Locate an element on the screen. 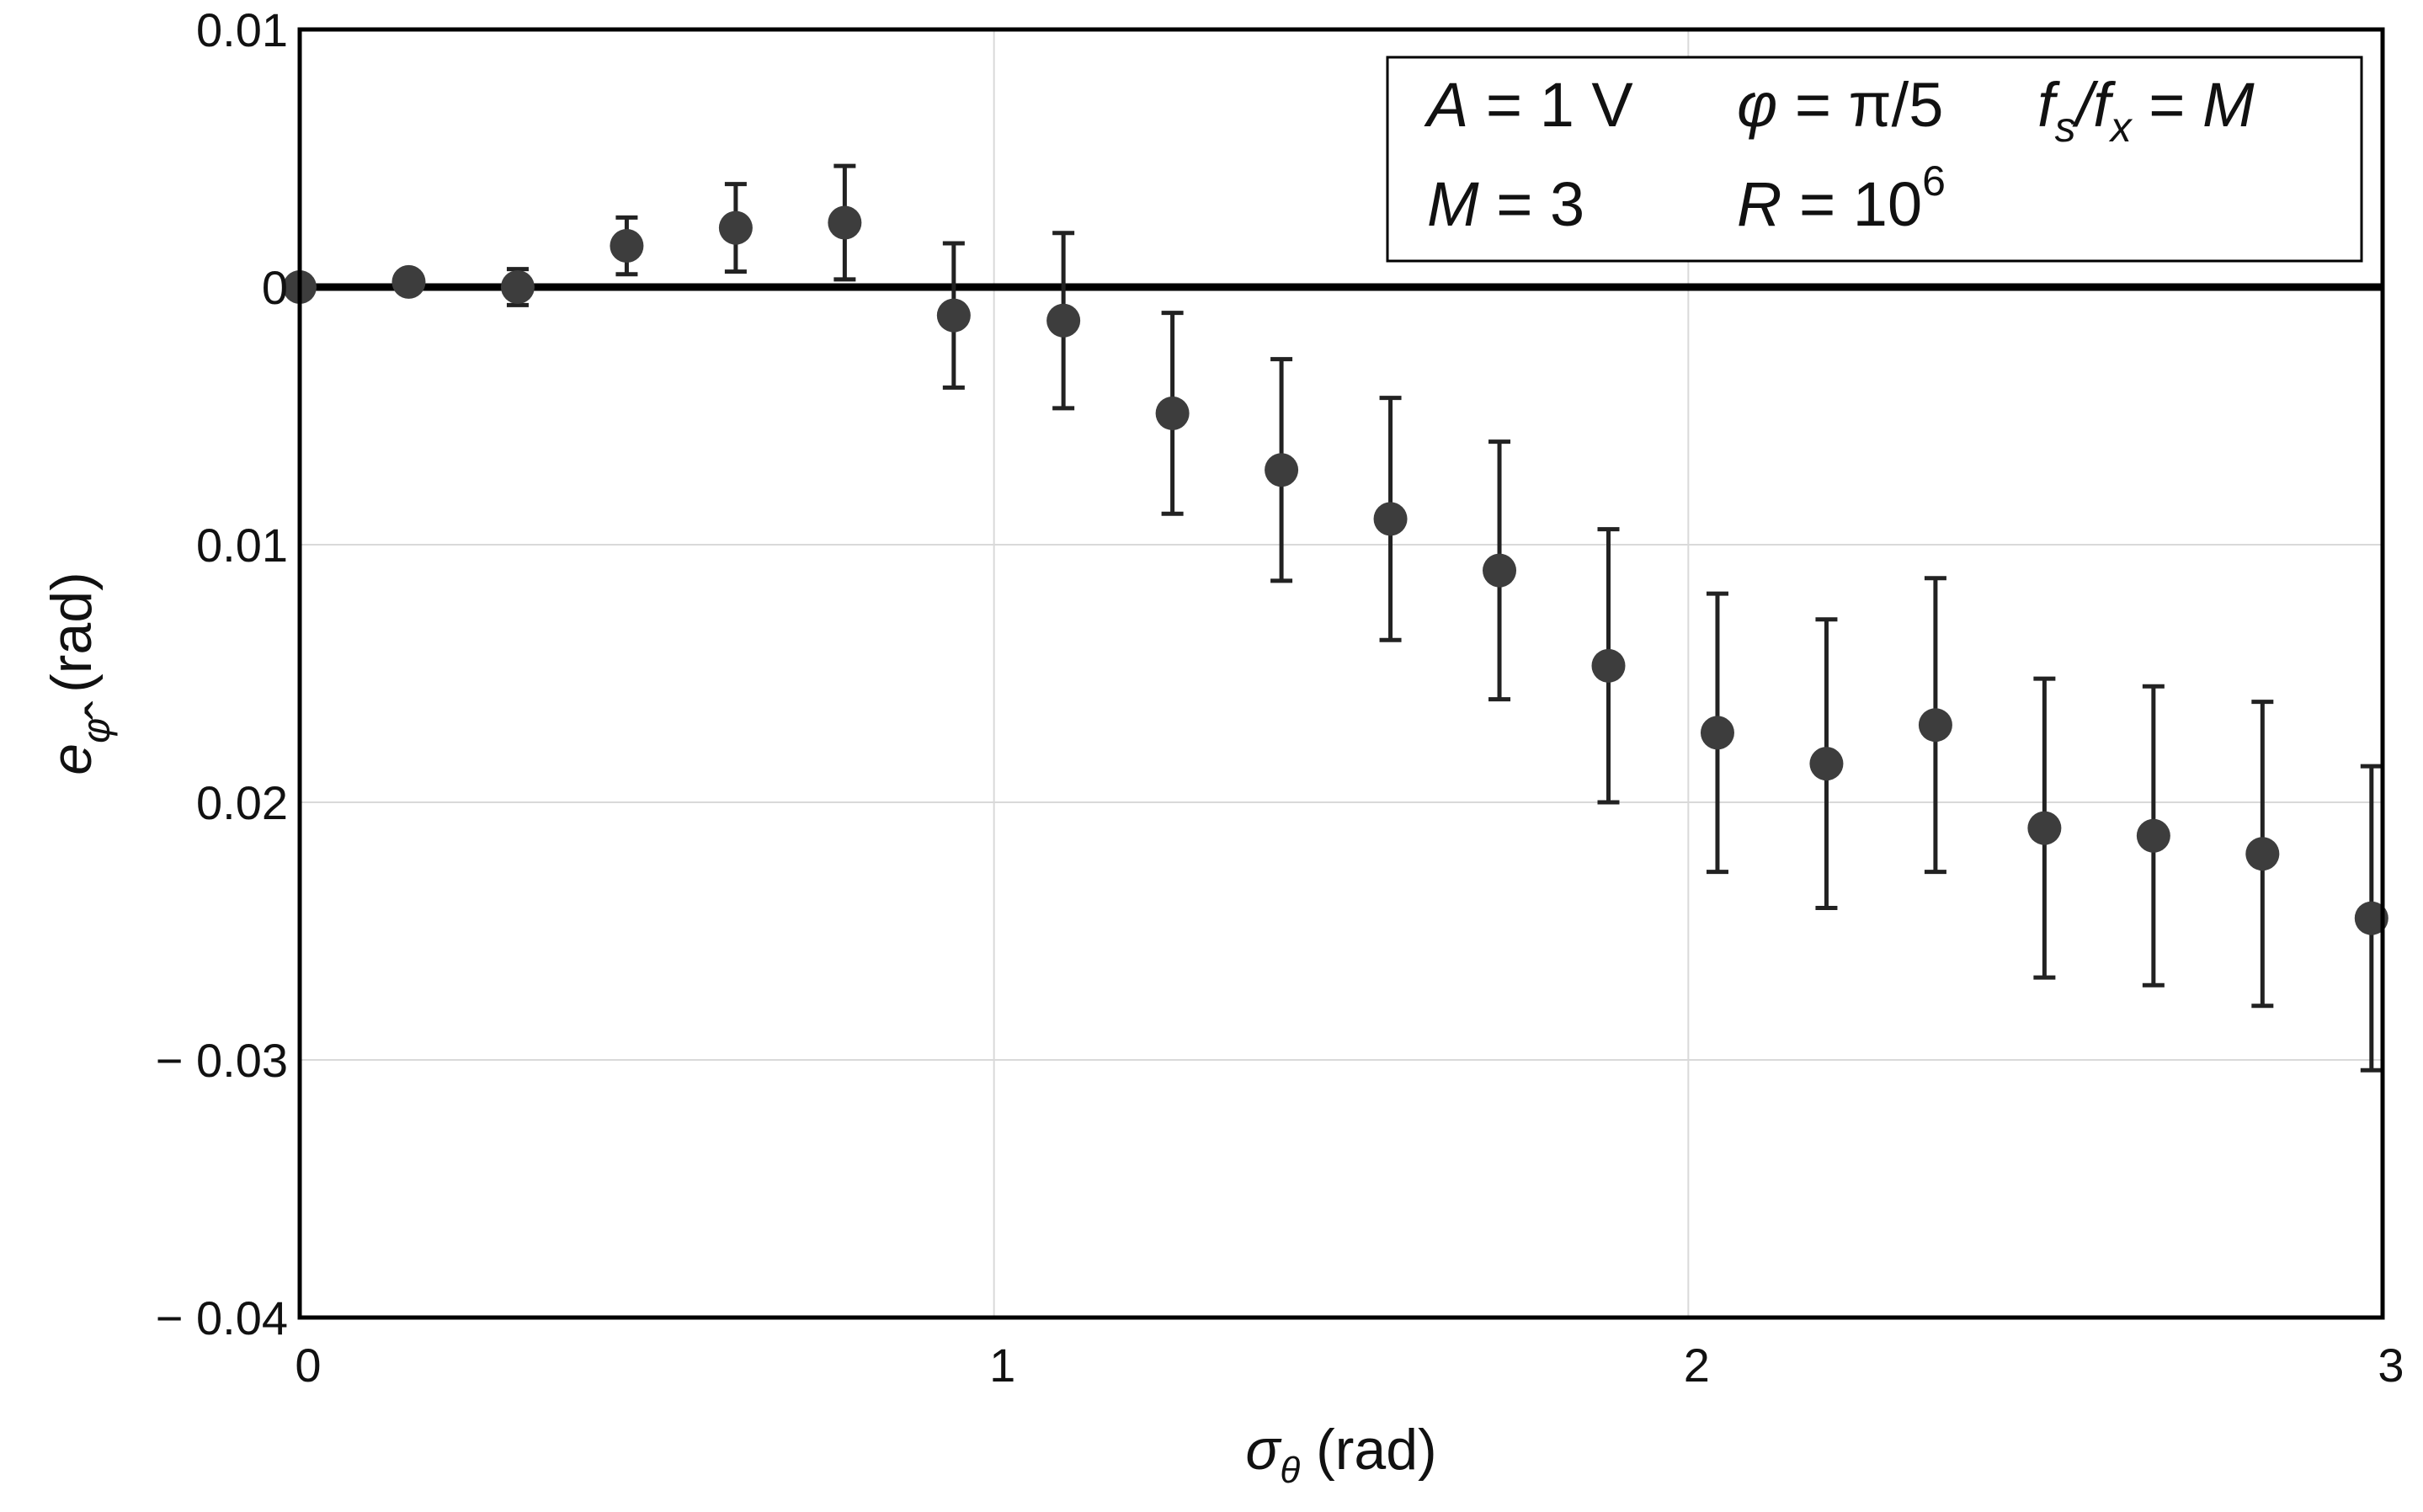 The height and width of the screenshot is (1512, 2423). legend-box is located at coordinates (1874, 159).